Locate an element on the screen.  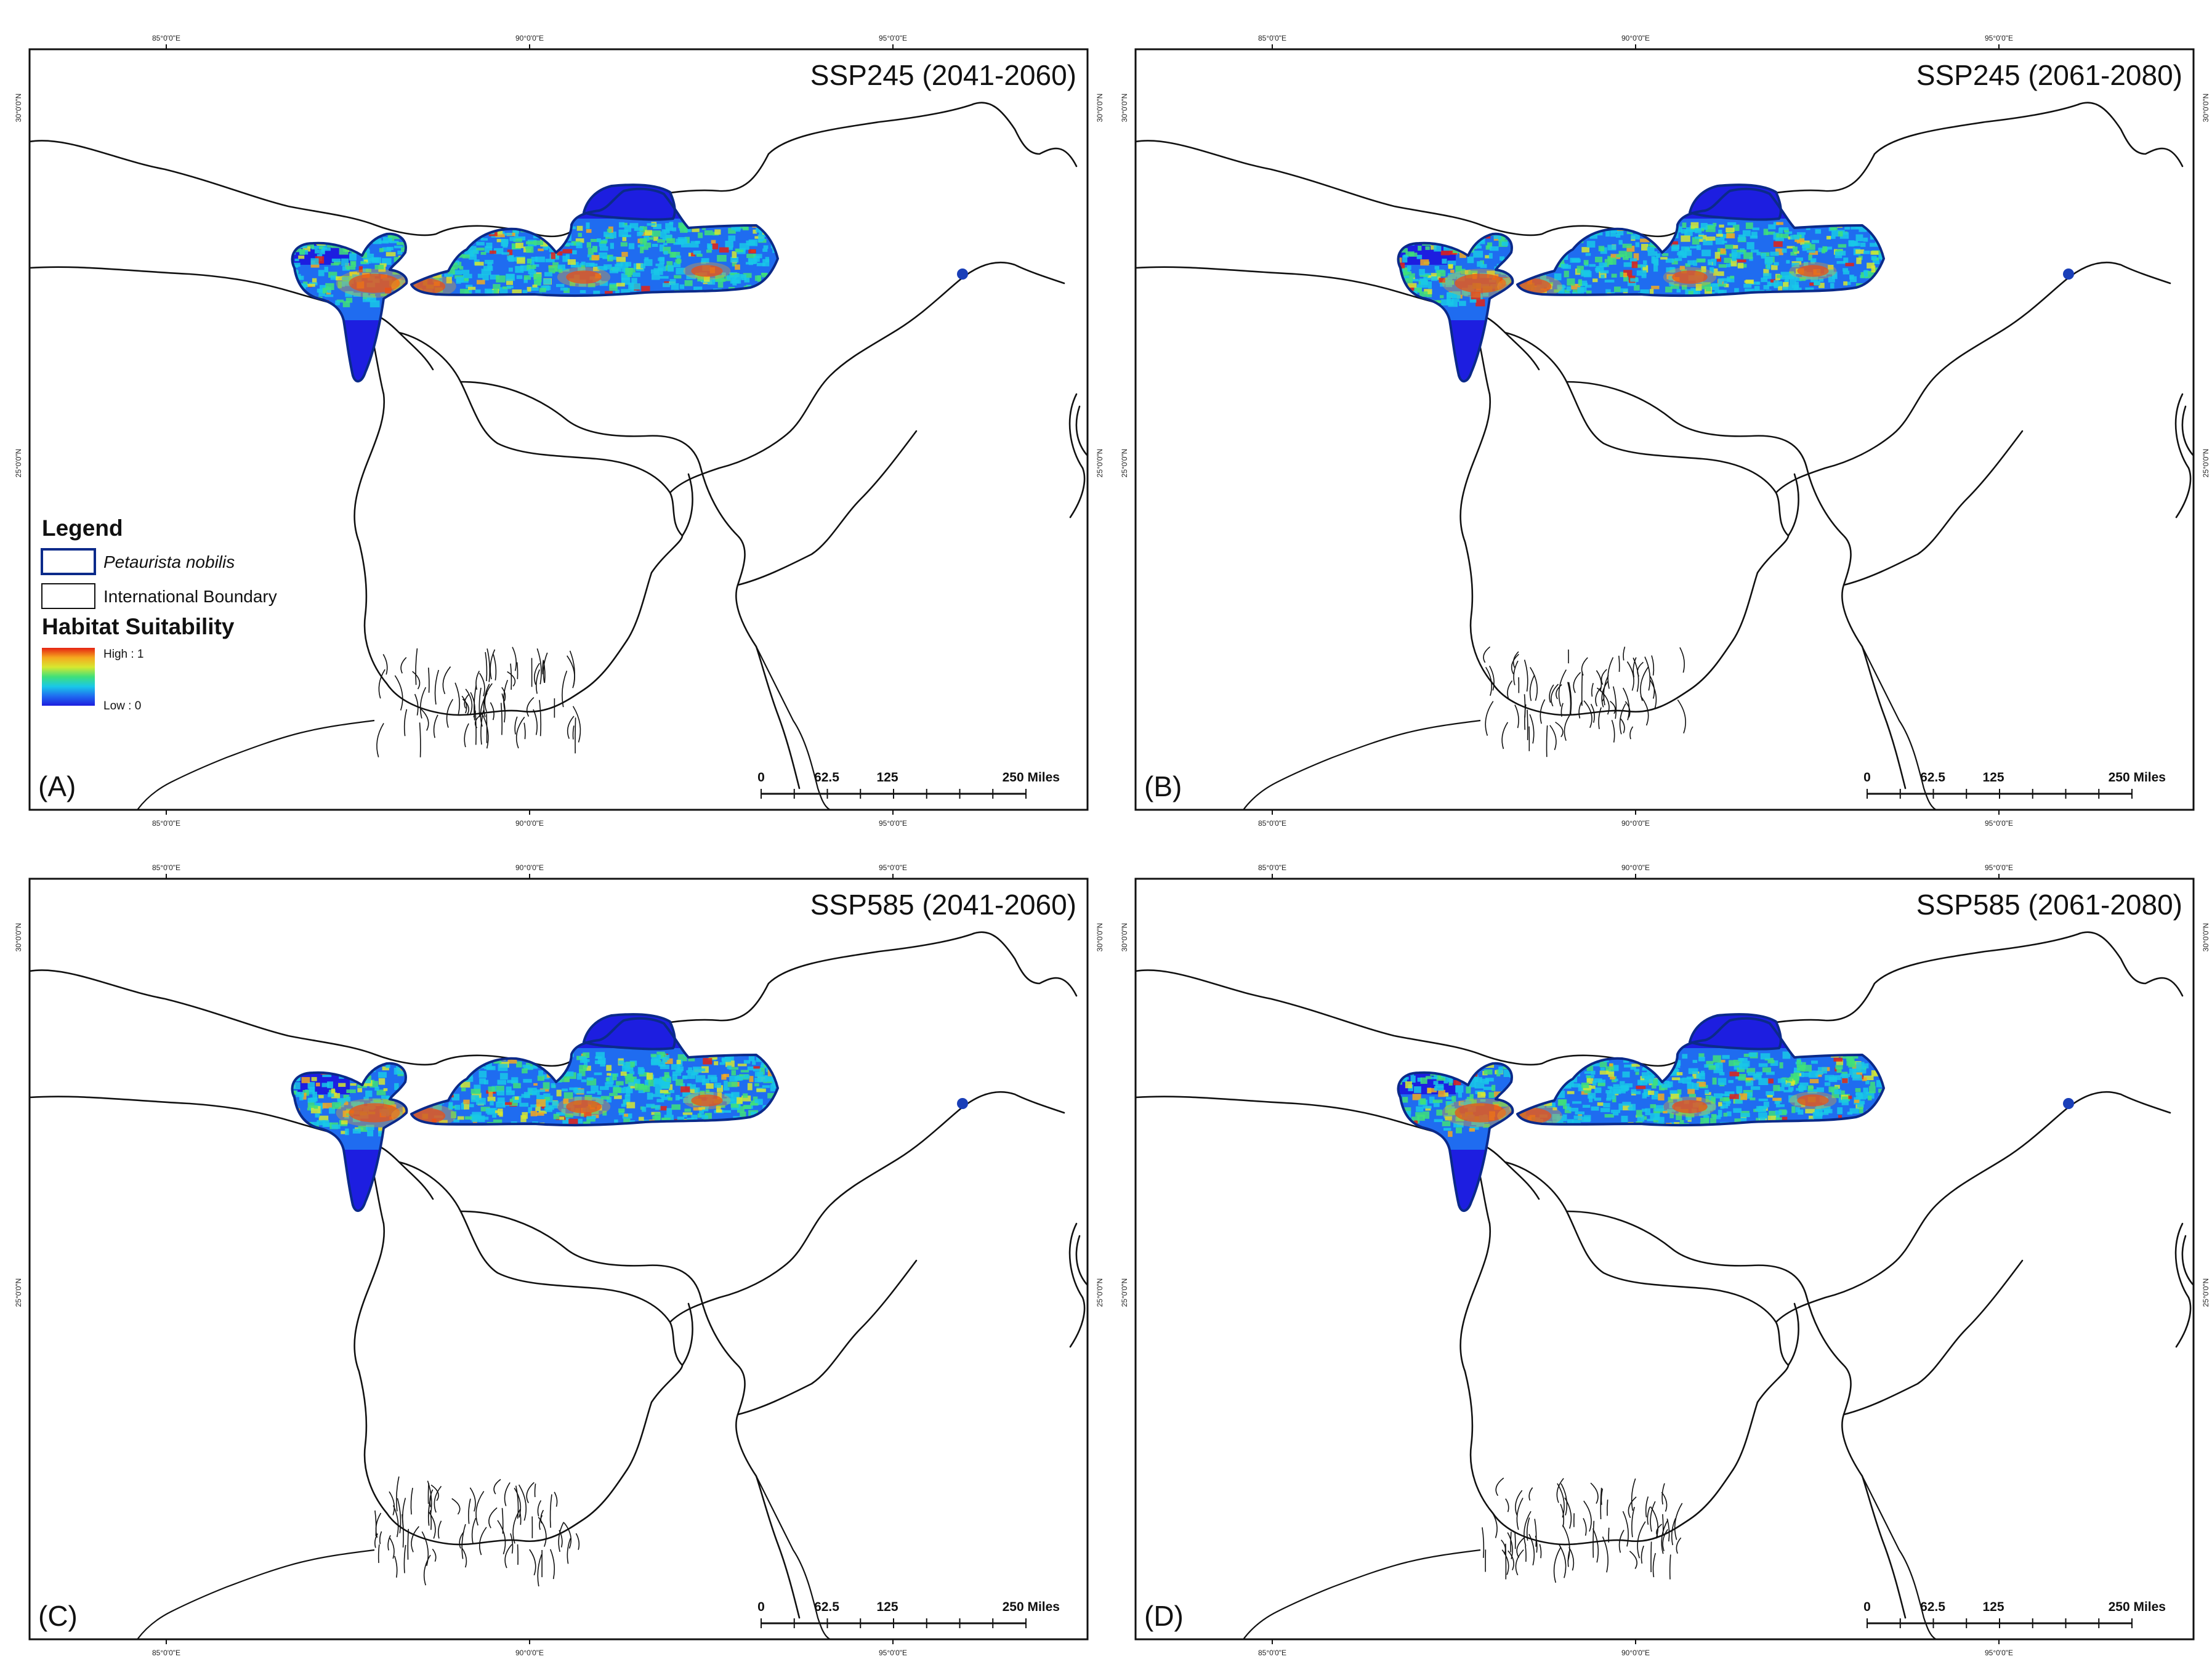
legend-label-high: High : 1 is located at coordinates (123, 655).